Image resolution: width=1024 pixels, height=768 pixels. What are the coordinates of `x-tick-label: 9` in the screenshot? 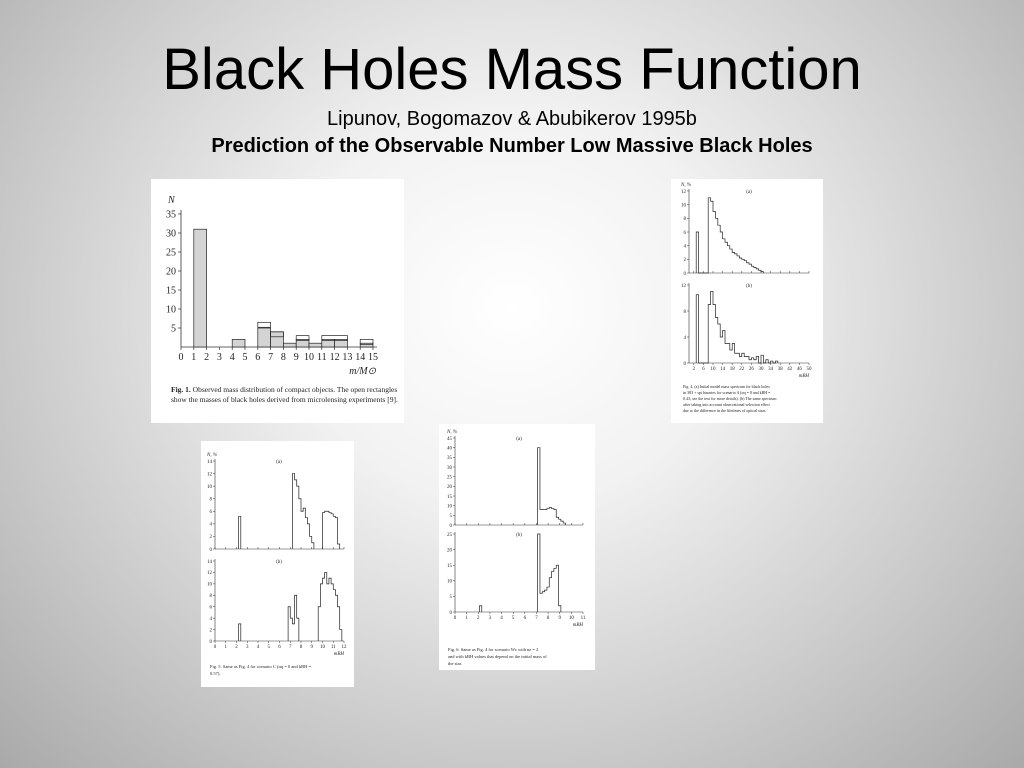 It's located at (559, 618).